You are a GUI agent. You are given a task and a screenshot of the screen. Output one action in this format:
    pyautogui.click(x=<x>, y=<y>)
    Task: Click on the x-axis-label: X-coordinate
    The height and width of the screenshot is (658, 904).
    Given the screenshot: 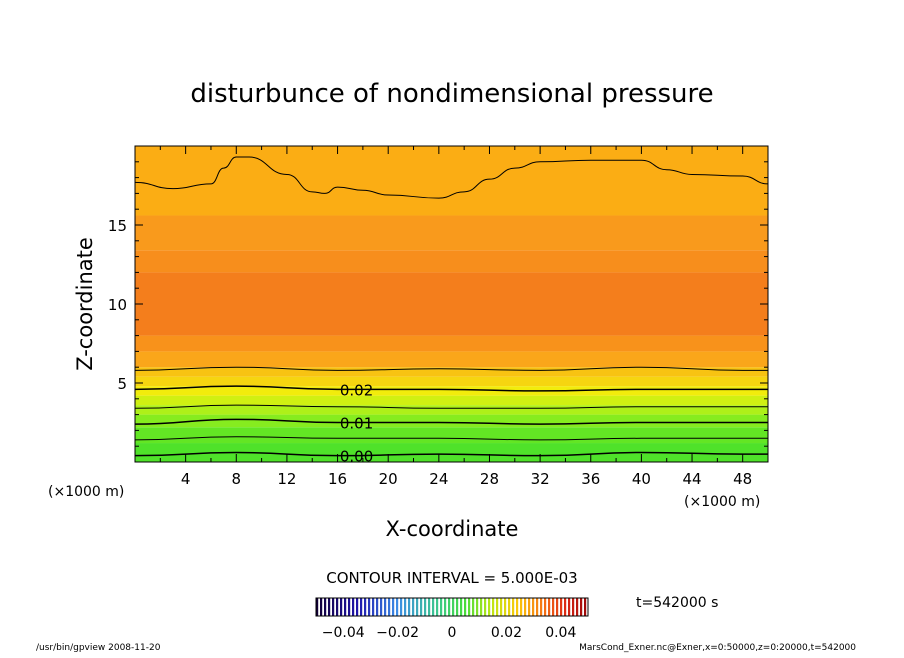 What is the action you would take?
    pyautogui.click(x=452, y=529)
    